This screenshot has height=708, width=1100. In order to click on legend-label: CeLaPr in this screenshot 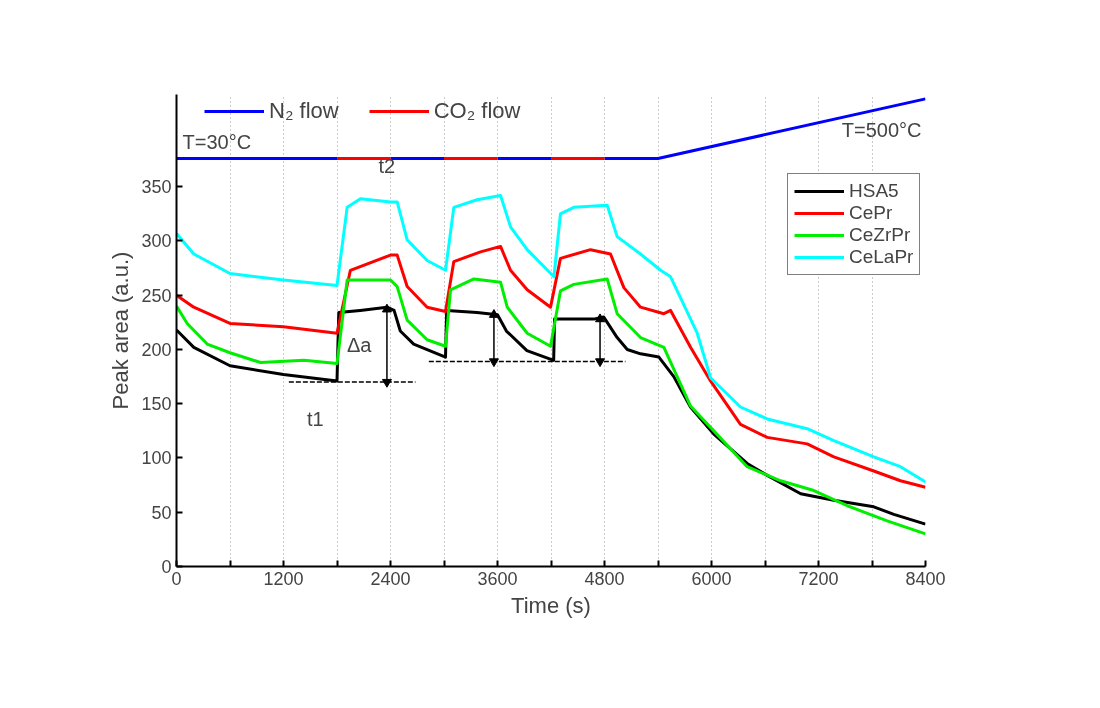, I will do `click(881, 257)`.